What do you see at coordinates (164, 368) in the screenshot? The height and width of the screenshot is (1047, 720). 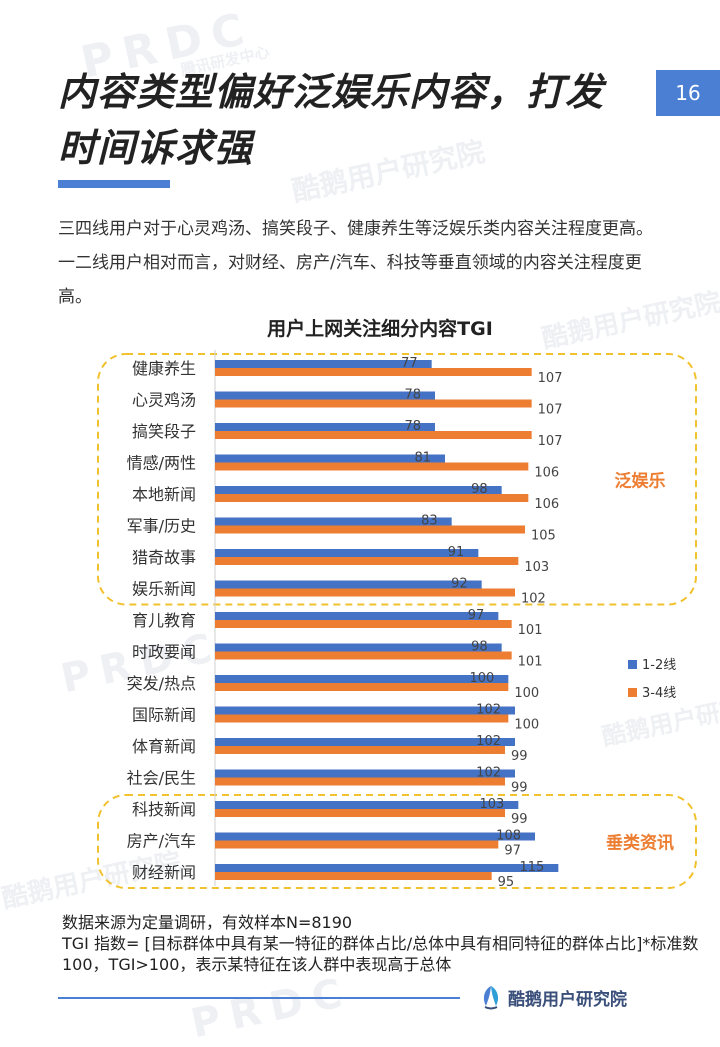 I see `category-label: 健康养生` at bounding box center [164, 368].